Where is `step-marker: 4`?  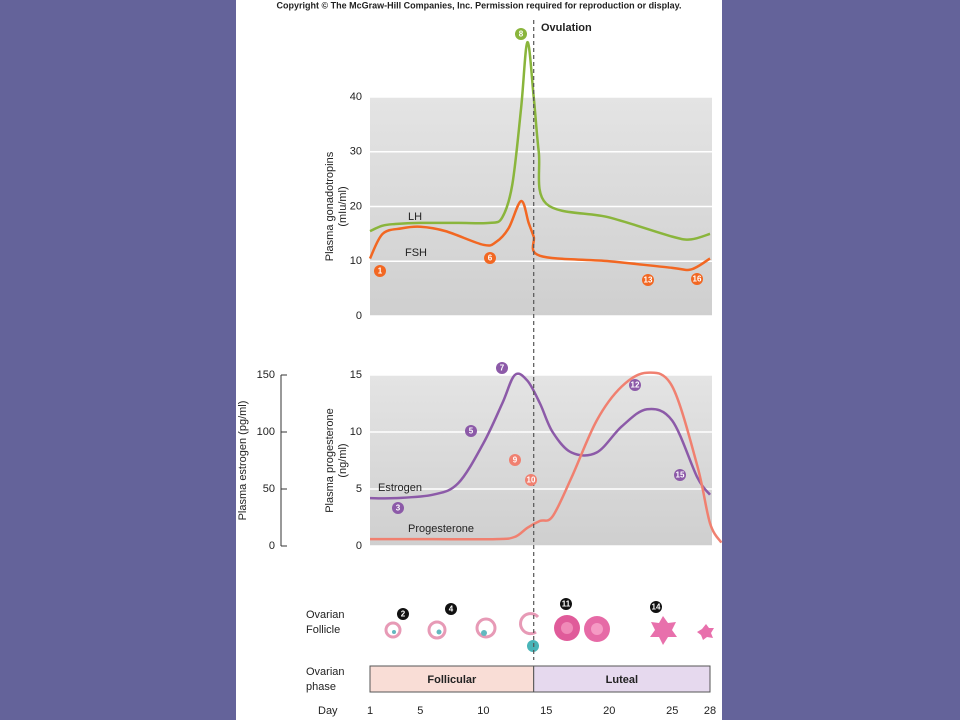
step-marker: 4 is located at coordinates (451, 609).